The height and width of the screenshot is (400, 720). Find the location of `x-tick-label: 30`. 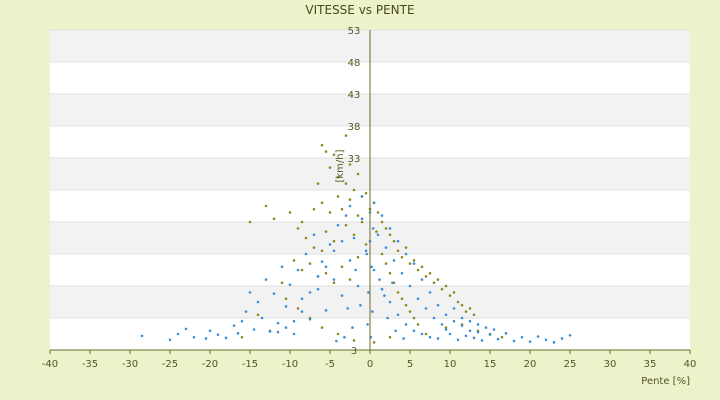

x-tick-label: 30 is located at coordinates (610, 364).